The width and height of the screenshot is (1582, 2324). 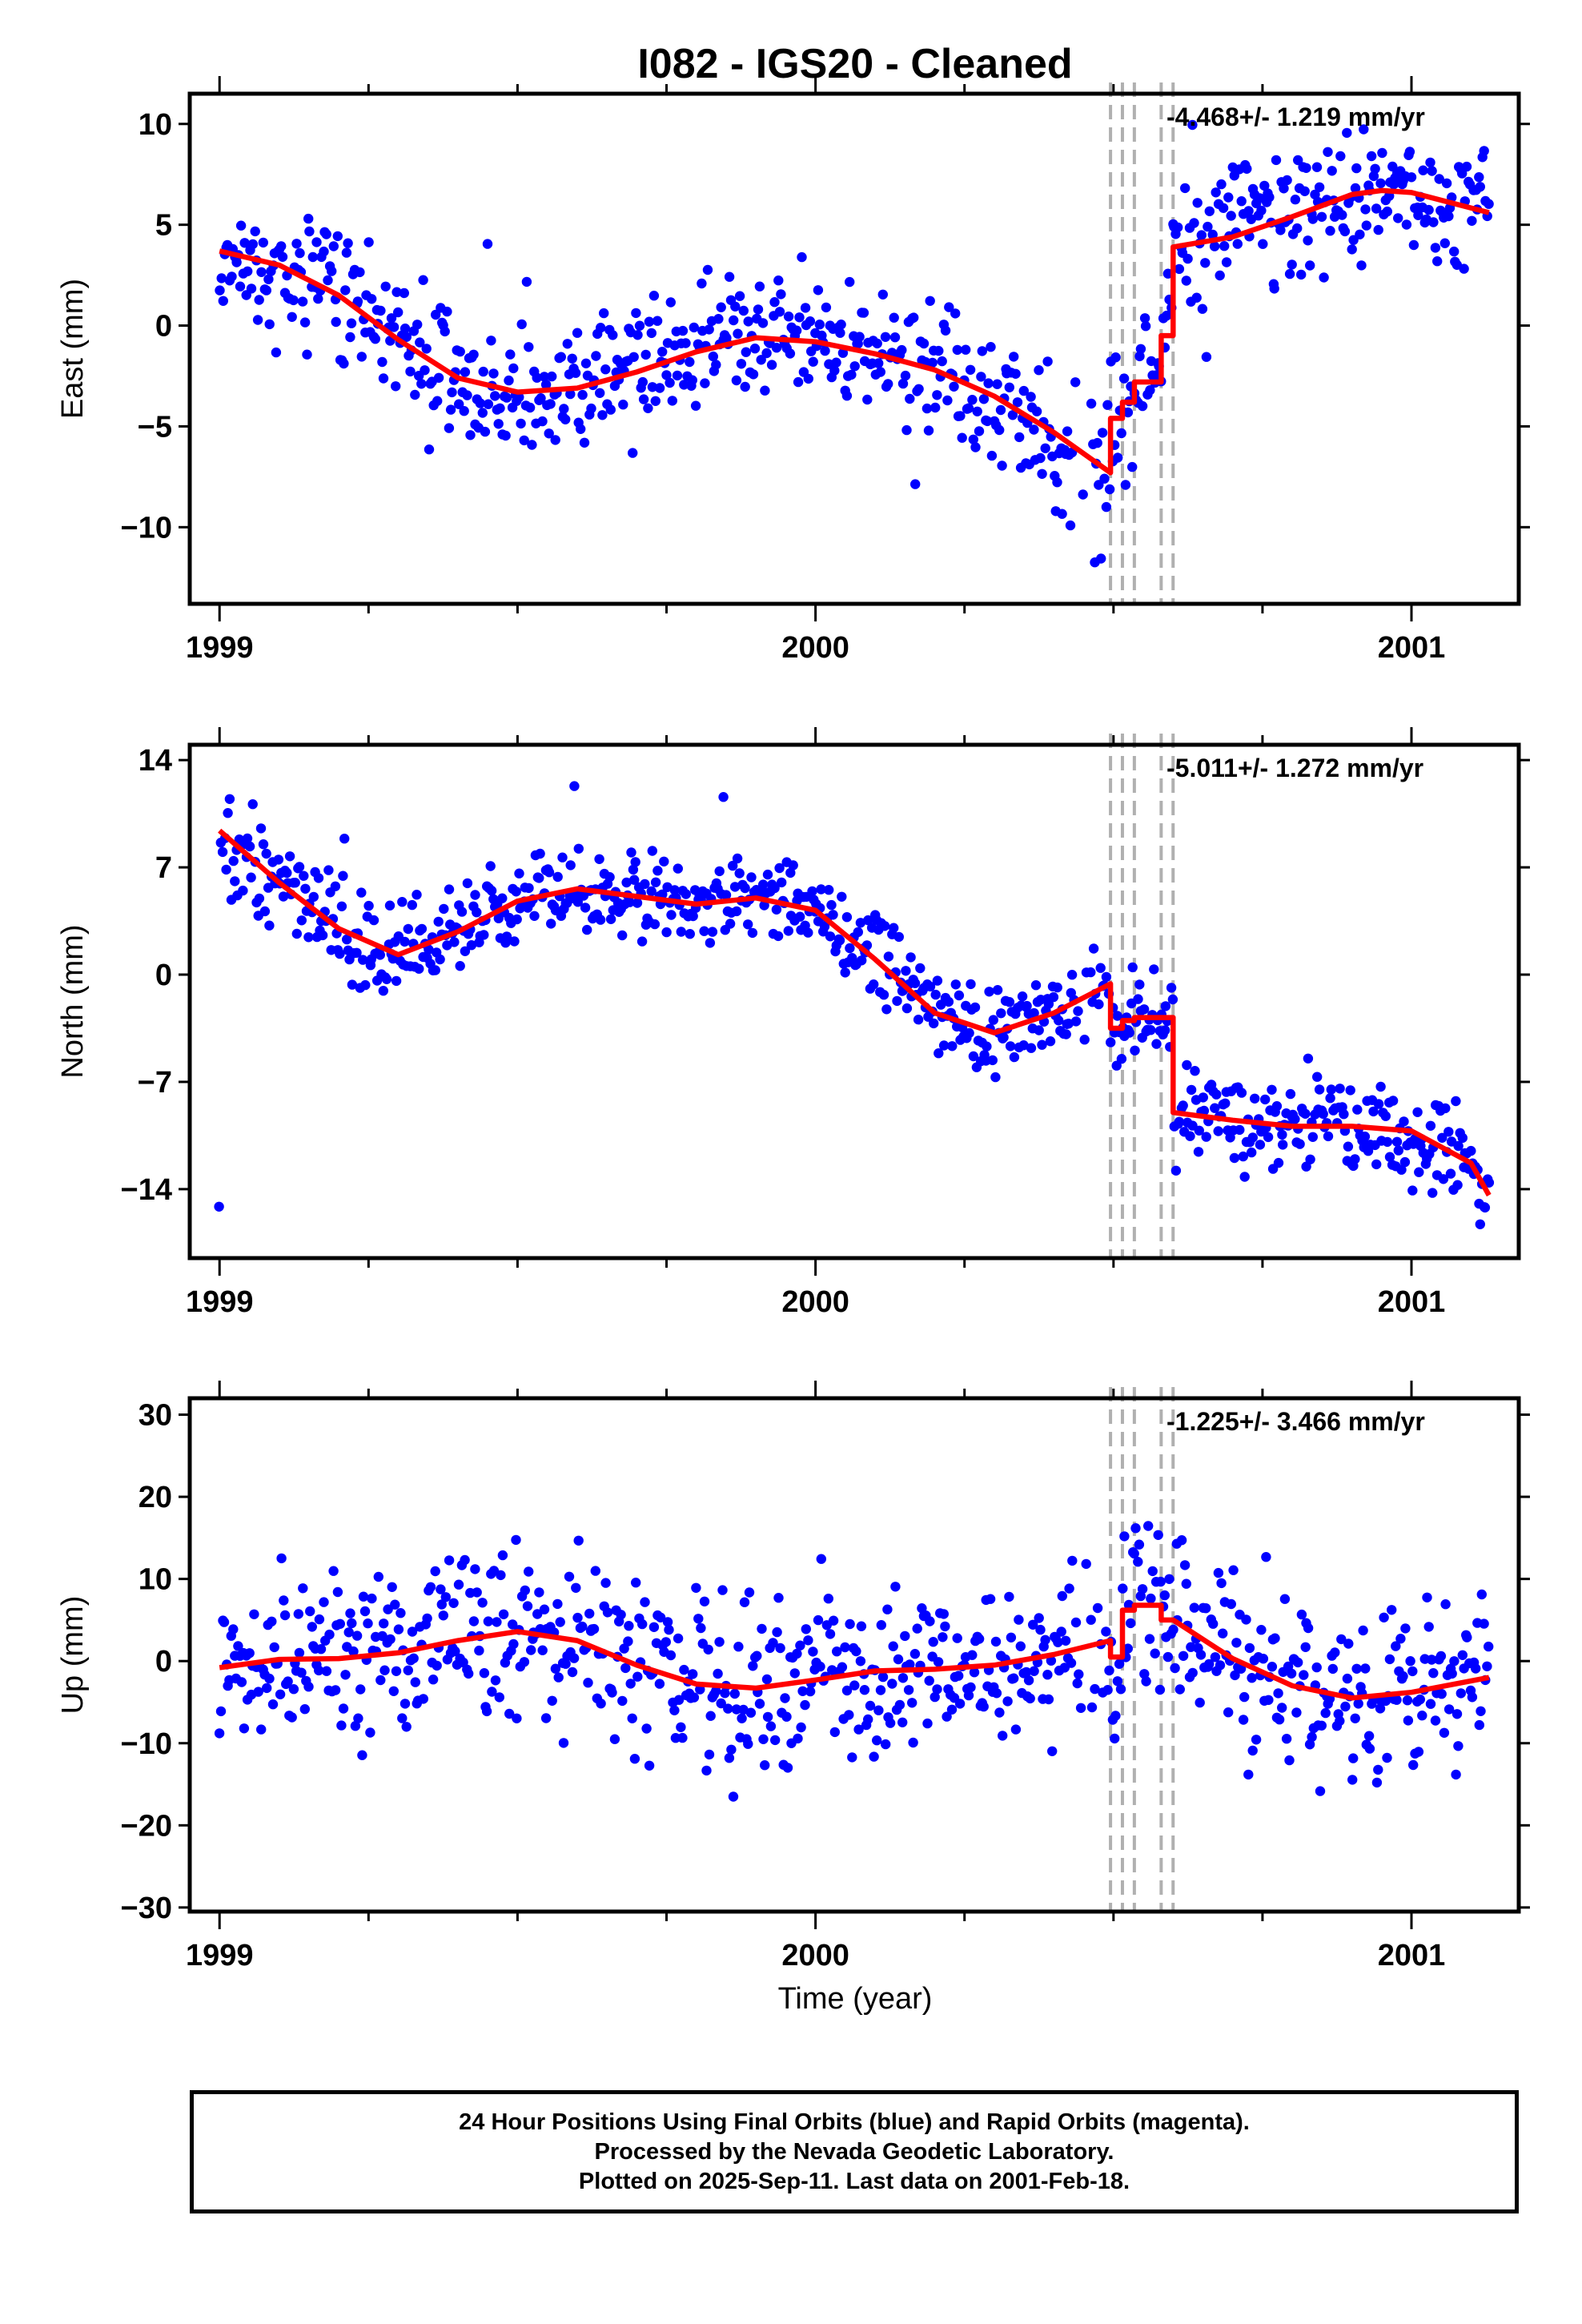 What do you see at coordinates (164, 1662) in the screenshot?
I see `up-ytick-label: 0` at bounding box center [164, 1662].